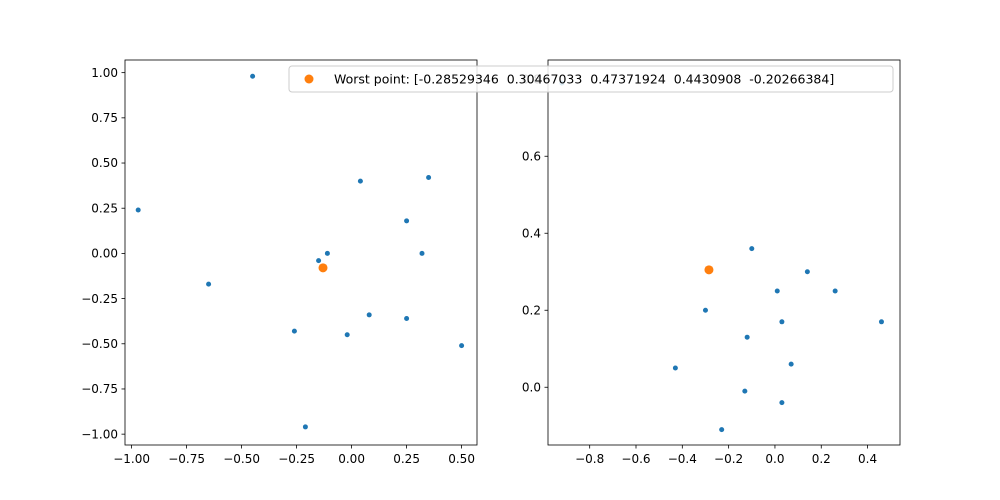 The image size is (1000, 500). Describe the element at coordinates (682, 459) in the screenshot. I see `x-tick-label: −0.4` at that location.